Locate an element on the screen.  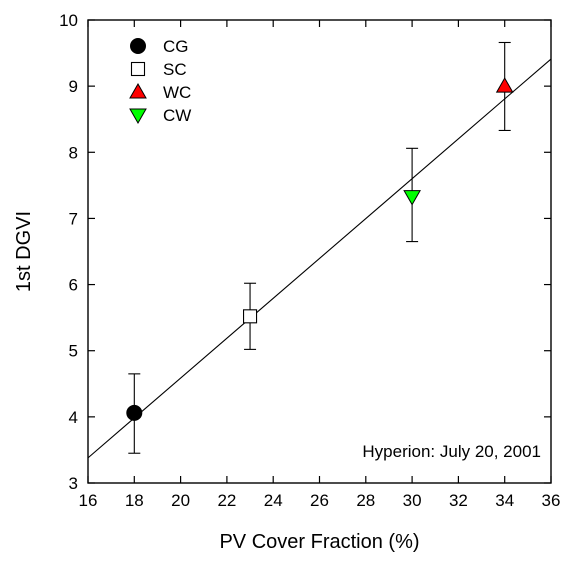
legend-label: WC is located at coordinates (177, 92).